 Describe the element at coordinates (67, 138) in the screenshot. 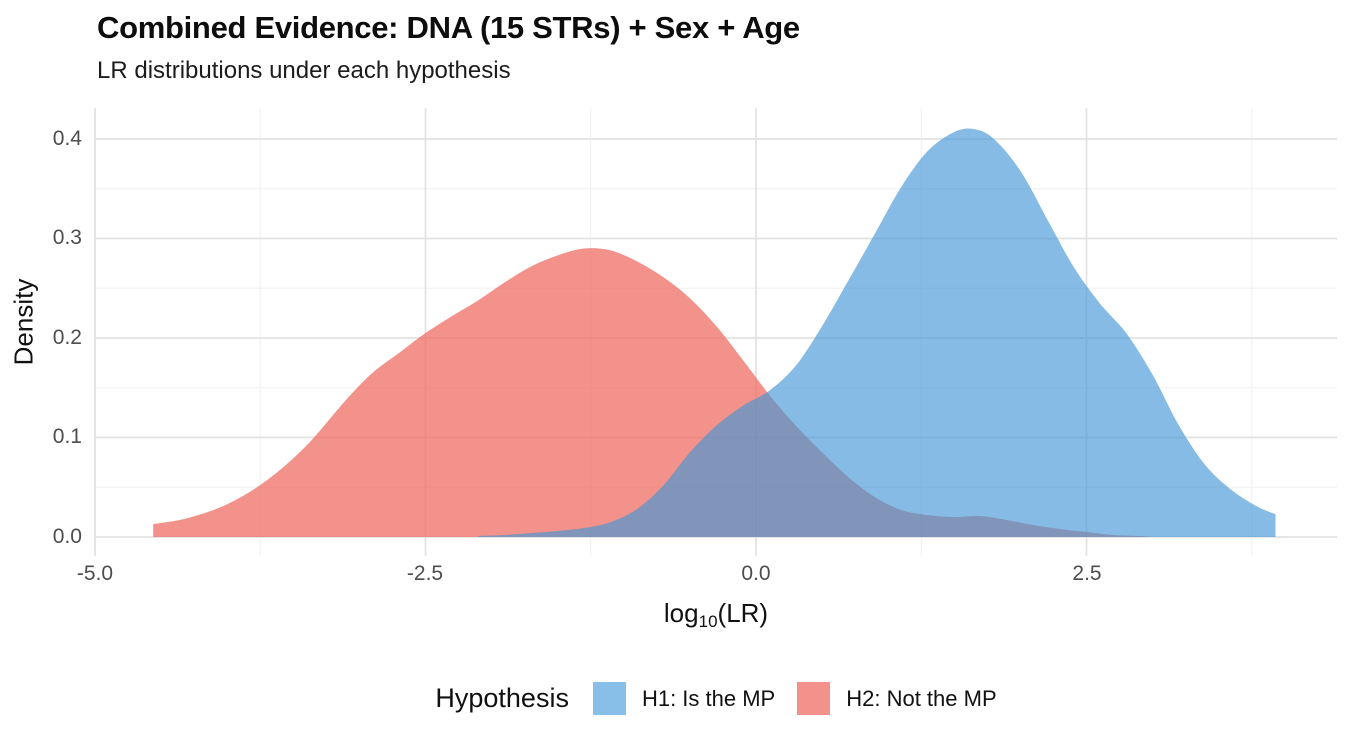

I see `y-tick-label: 0.4` at that location.